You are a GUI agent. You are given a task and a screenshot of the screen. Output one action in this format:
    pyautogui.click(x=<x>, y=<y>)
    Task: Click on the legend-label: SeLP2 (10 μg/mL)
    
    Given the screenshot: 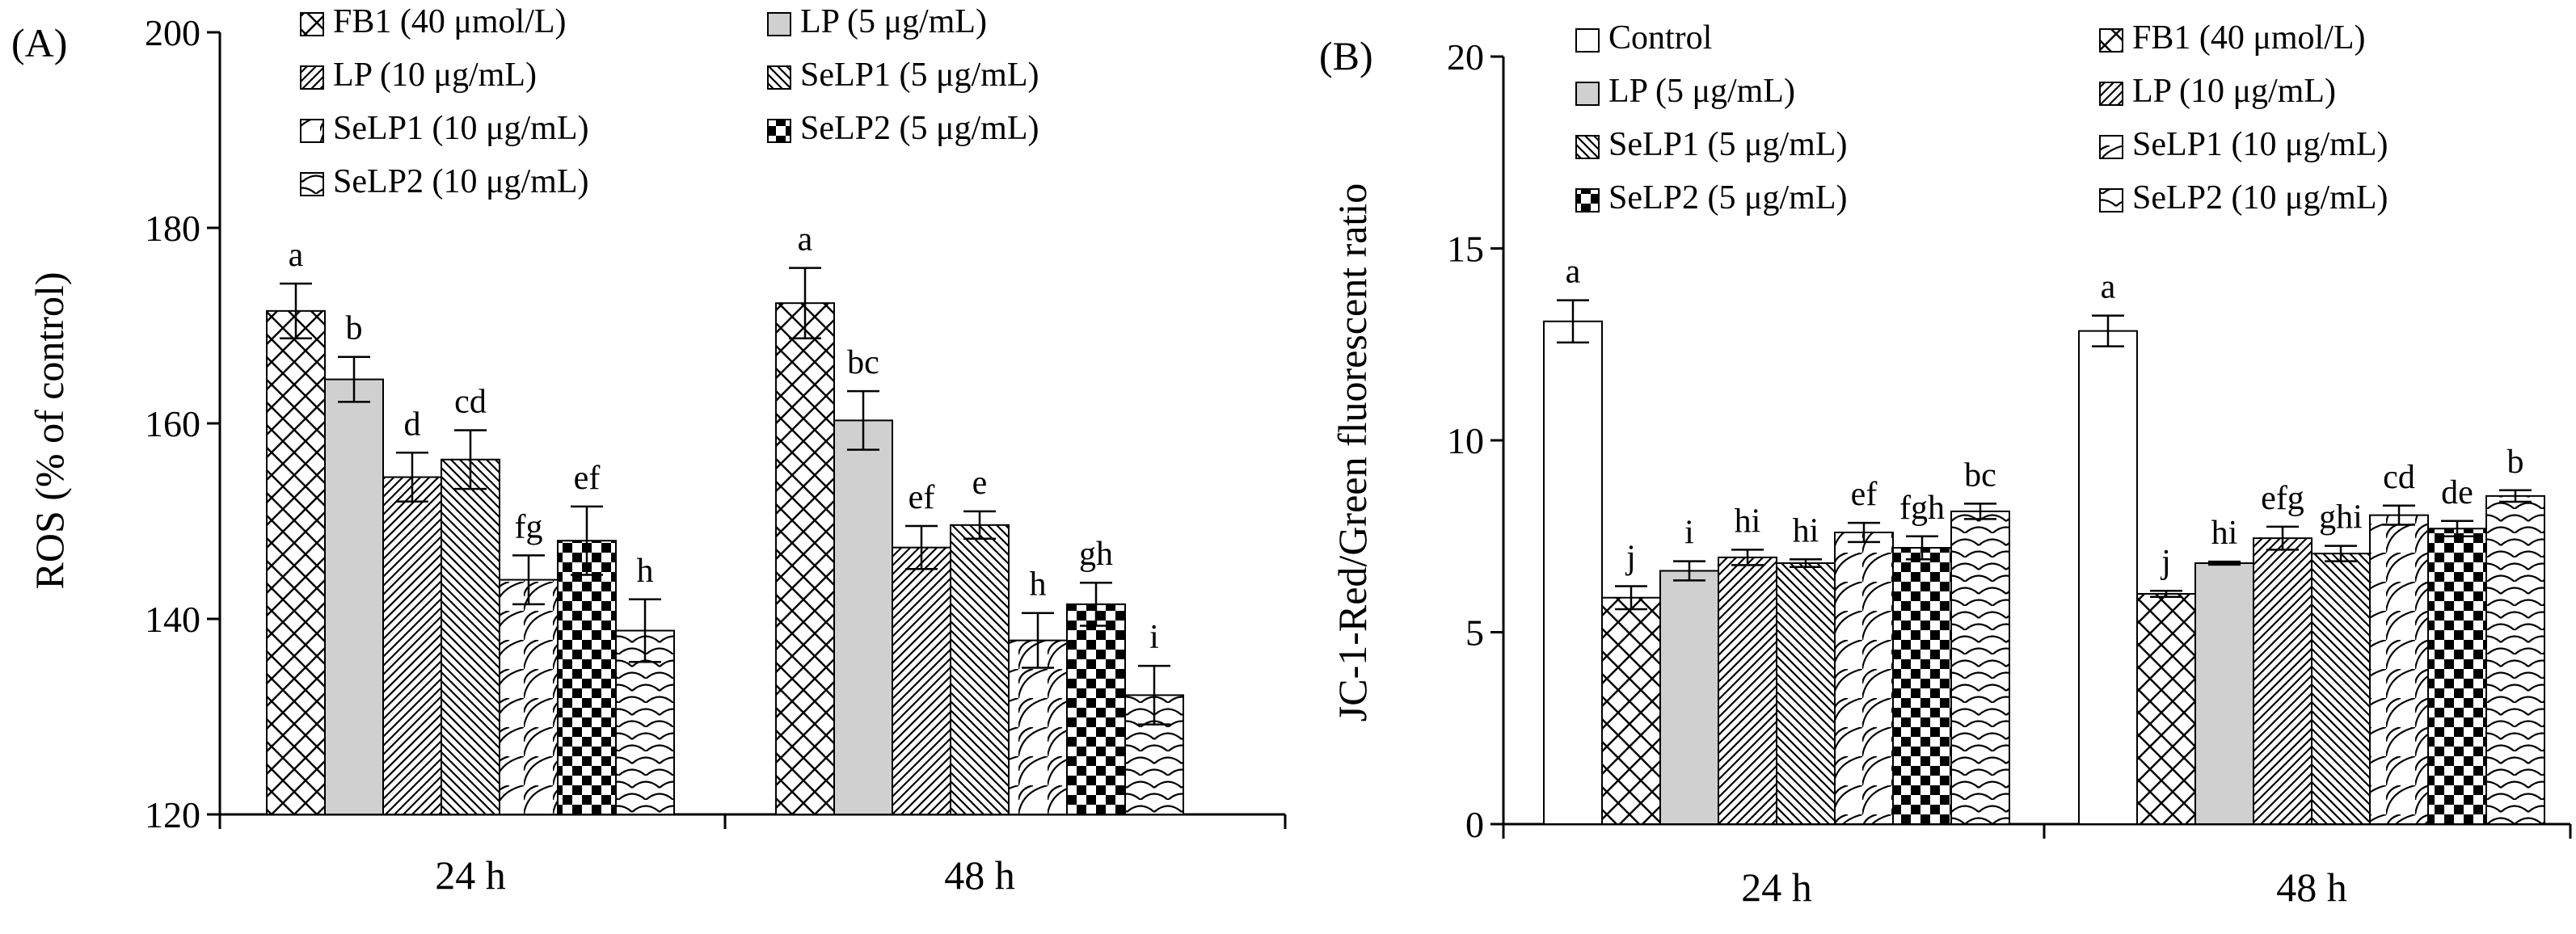 What is the action you would take?
    pyautogui.click(x=461, y=181)
    